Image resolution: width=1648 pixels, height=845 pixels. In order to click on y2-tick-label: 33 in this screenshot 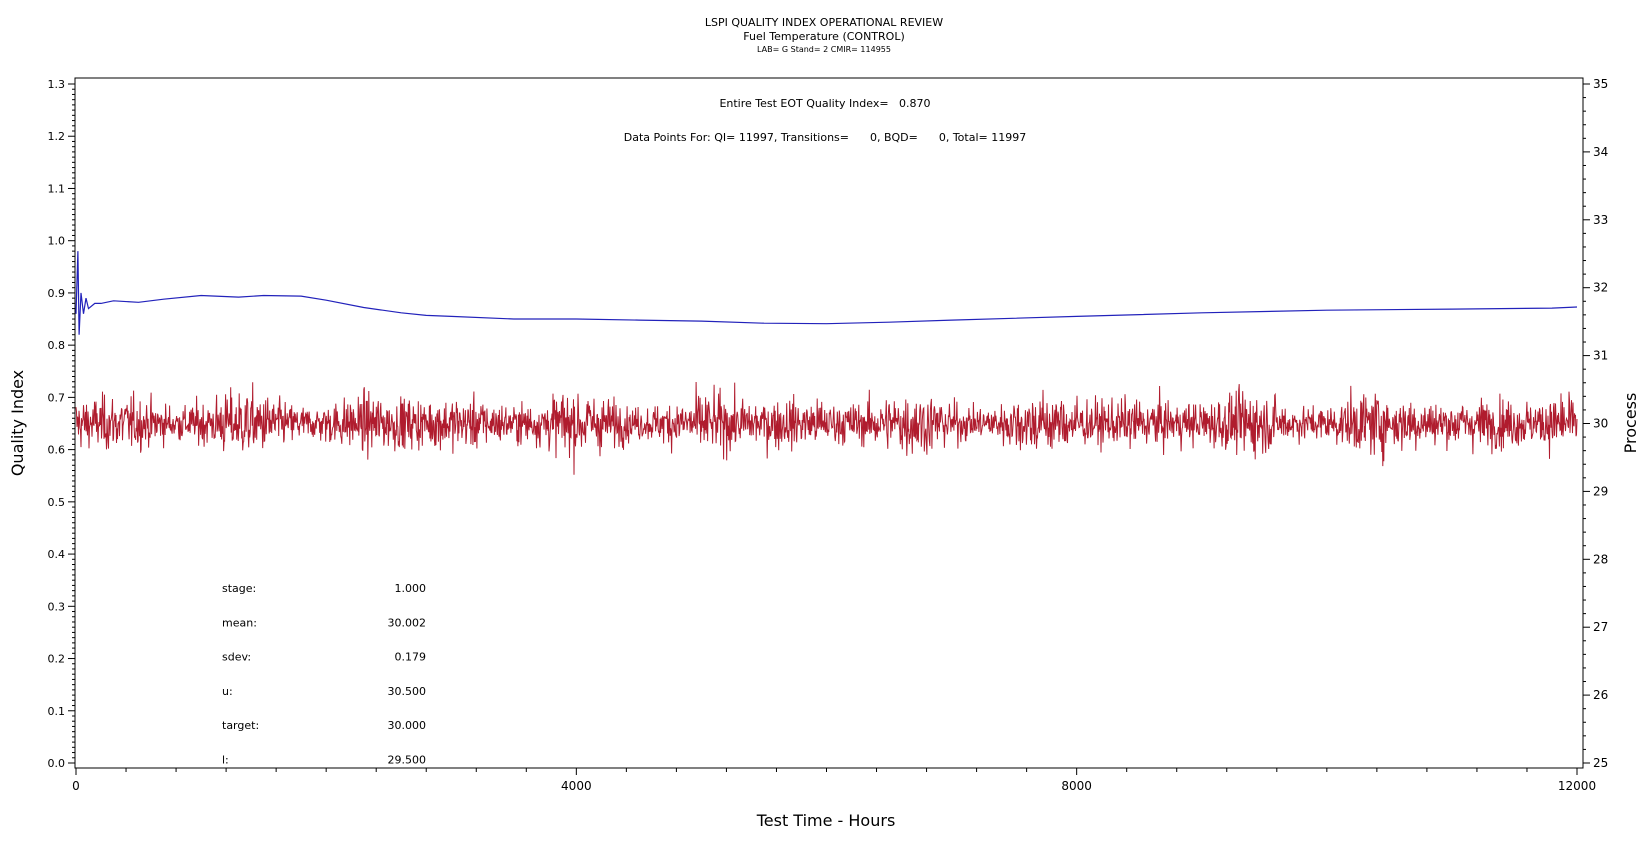, I will do `click(1600, 220)`.